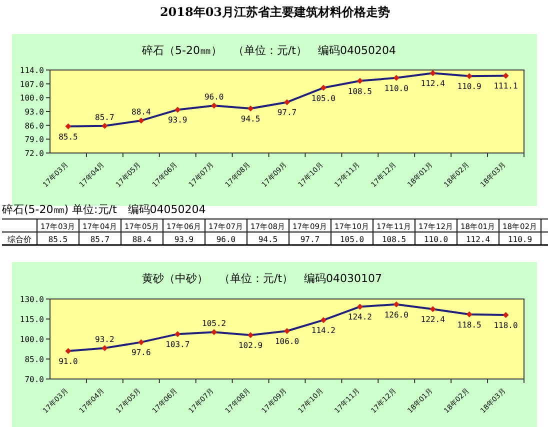  I want to click on text: 110.9, so click(520, 239).